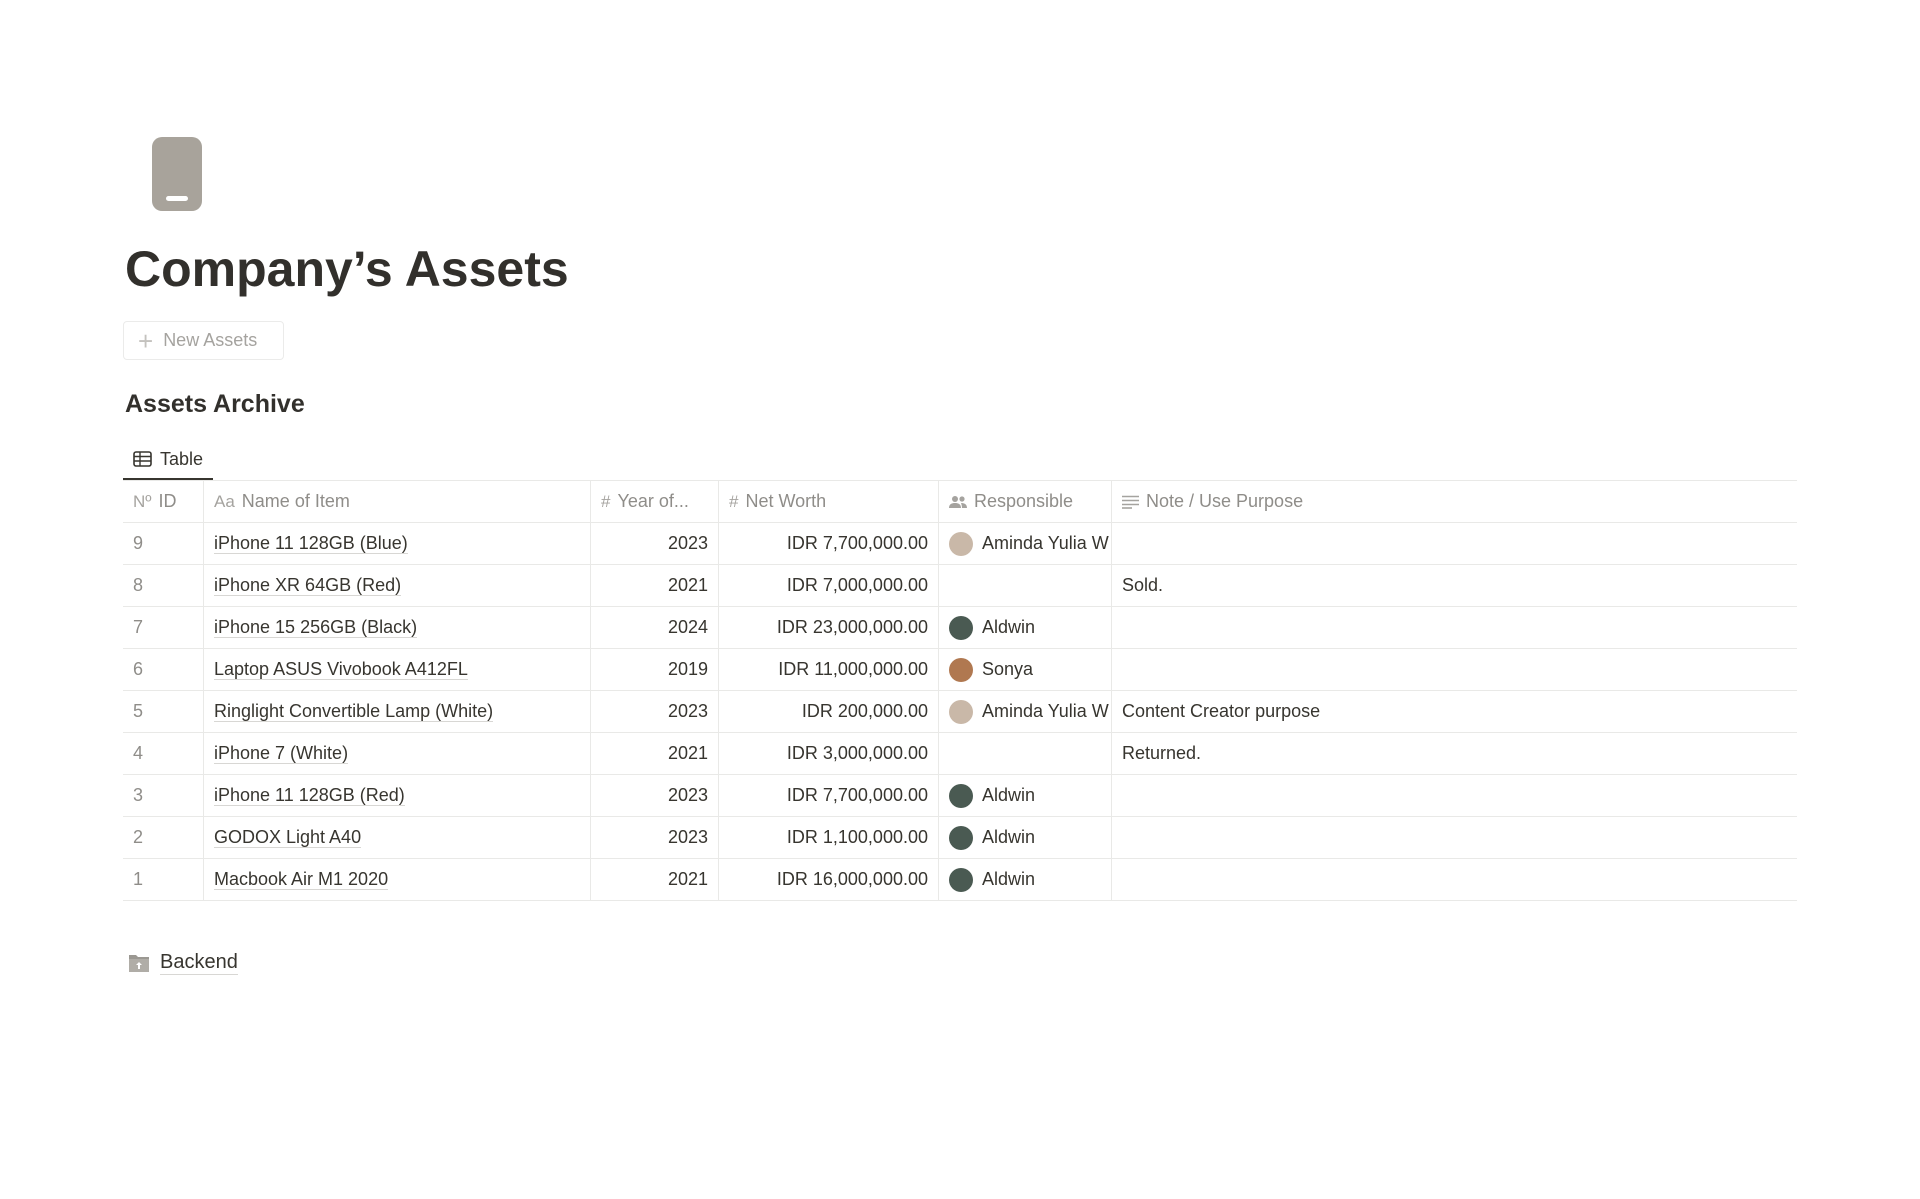 The image size is (1920, 1199). I want to click on note-value: Sold., so click(1143, 585).